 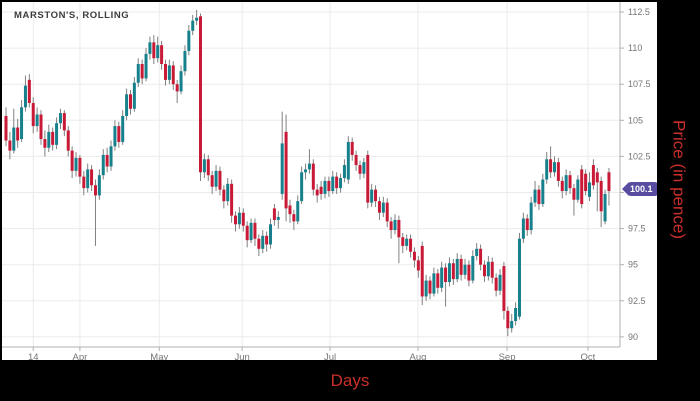 I want to click on chart-title: MARSTON'S, ROLLING, so click(x=72, y=15).